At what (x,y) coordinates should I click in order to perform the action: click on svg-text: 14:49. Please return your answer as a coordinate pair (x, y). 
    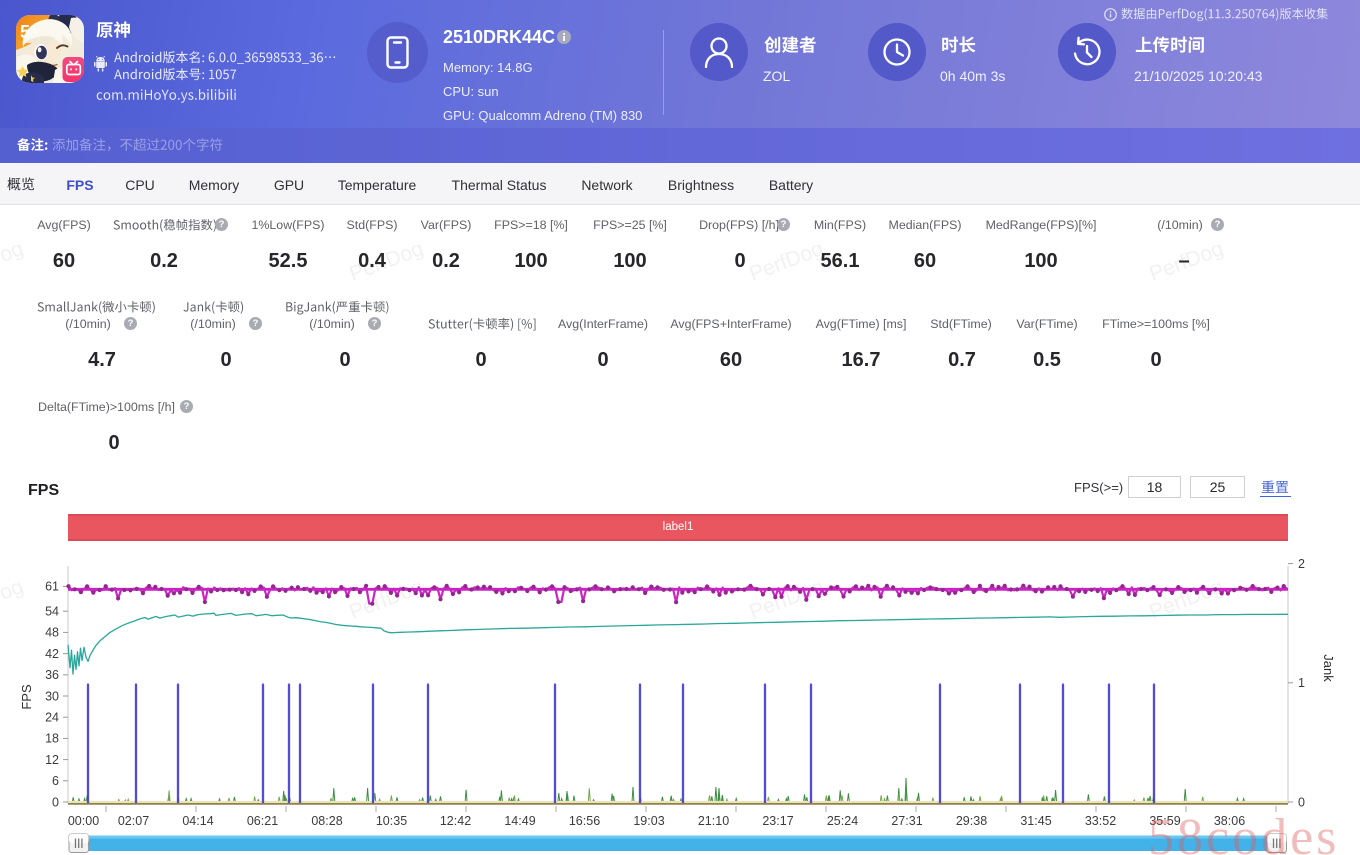
    Looking at the image, I should click on (519, 821).